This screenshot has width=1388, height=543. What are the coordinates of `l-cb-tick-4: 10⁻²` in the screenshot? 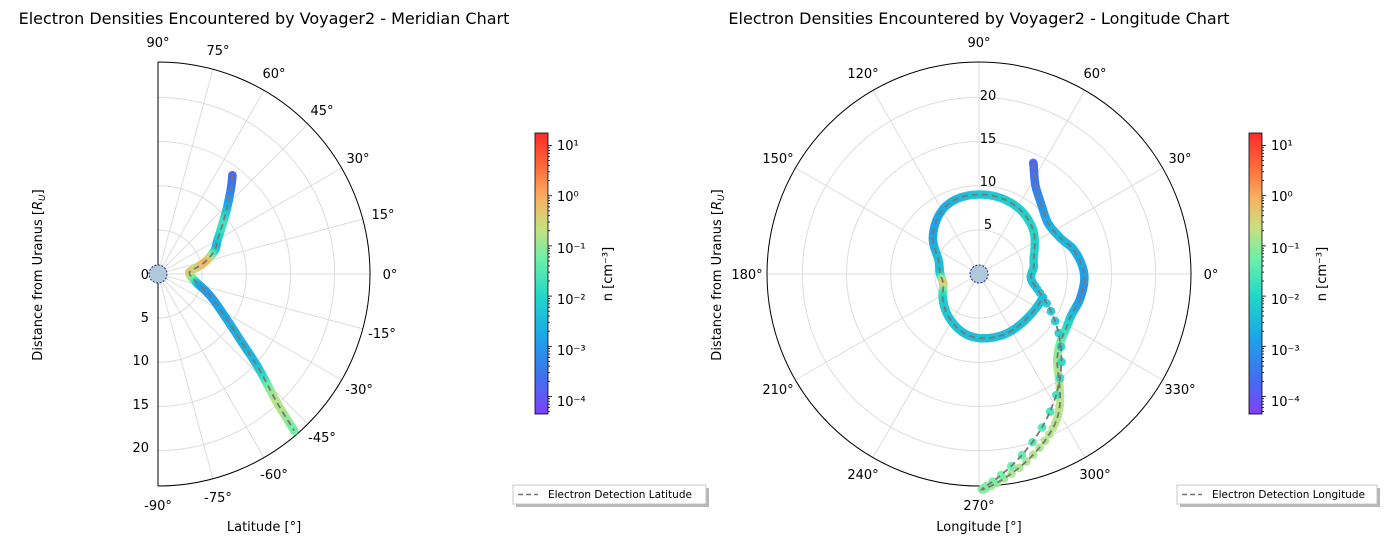 It's located at (1285, 300).